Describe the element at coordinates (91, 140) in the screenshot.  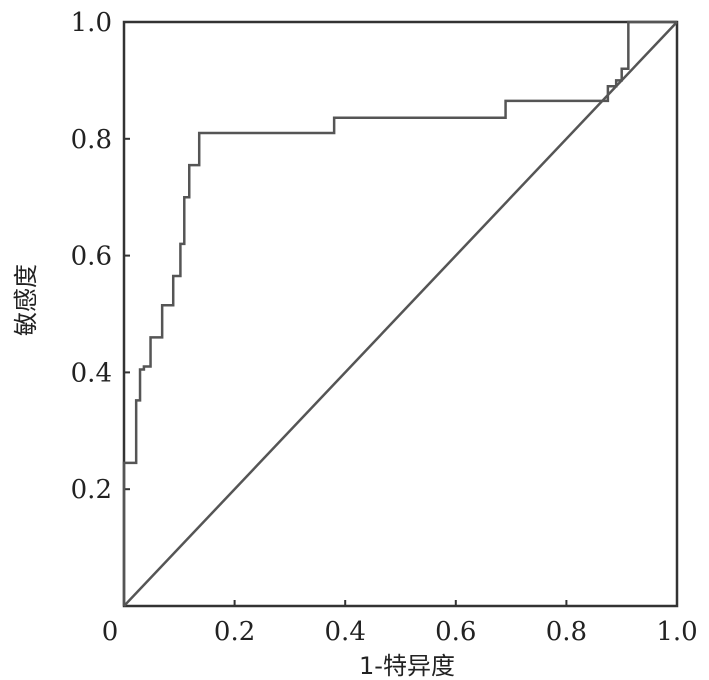
I see `y-tick-label: 0.8` at that location.